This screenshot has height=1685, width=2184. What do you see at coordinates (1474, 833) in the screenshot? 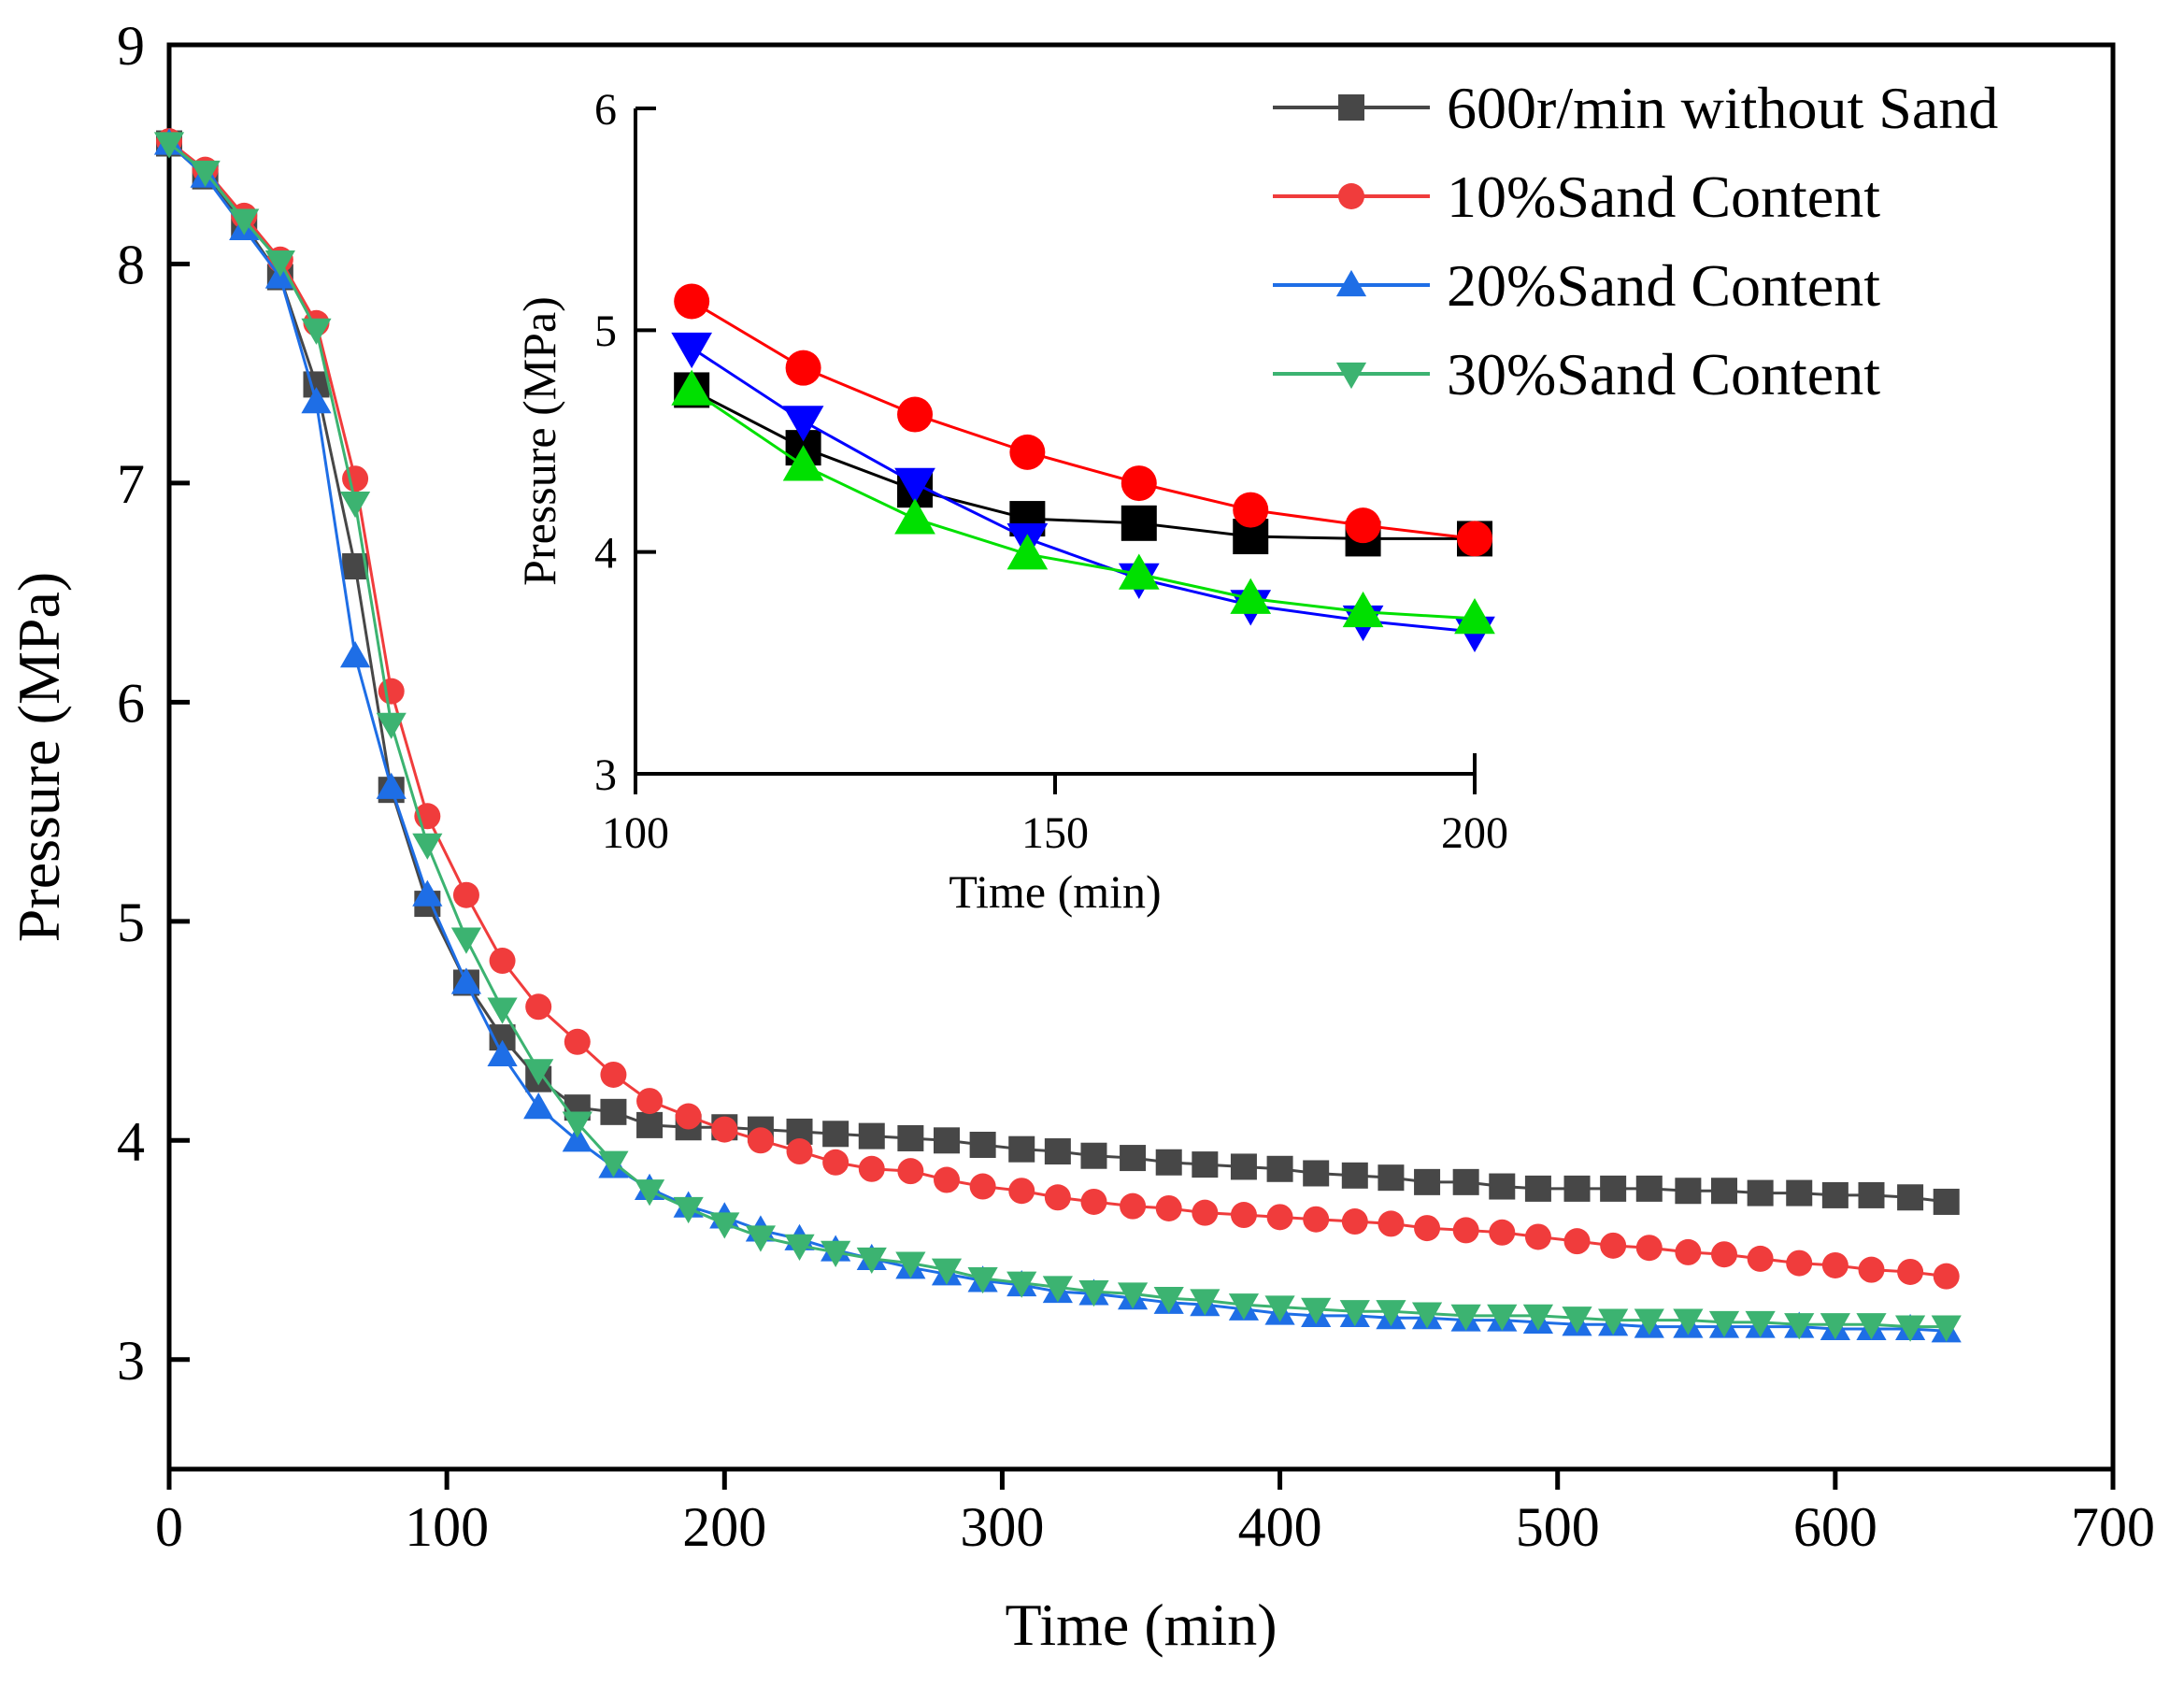
I see `inset-x-tick-label: 200` at bounding box center [1474, 833].